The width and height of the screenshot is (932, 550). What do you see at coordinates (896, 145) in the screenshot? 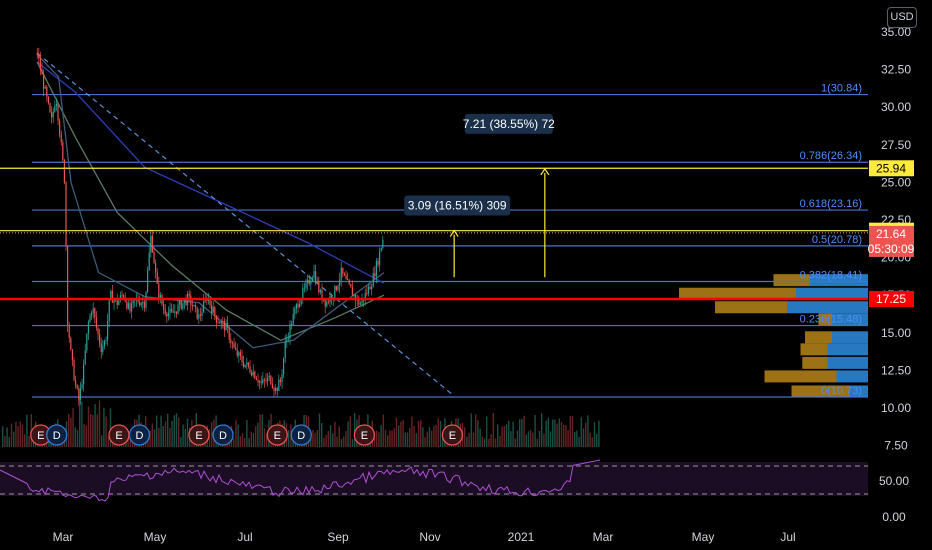
I see `price-tick-label: 27.50` at bounding box center [896, 145].